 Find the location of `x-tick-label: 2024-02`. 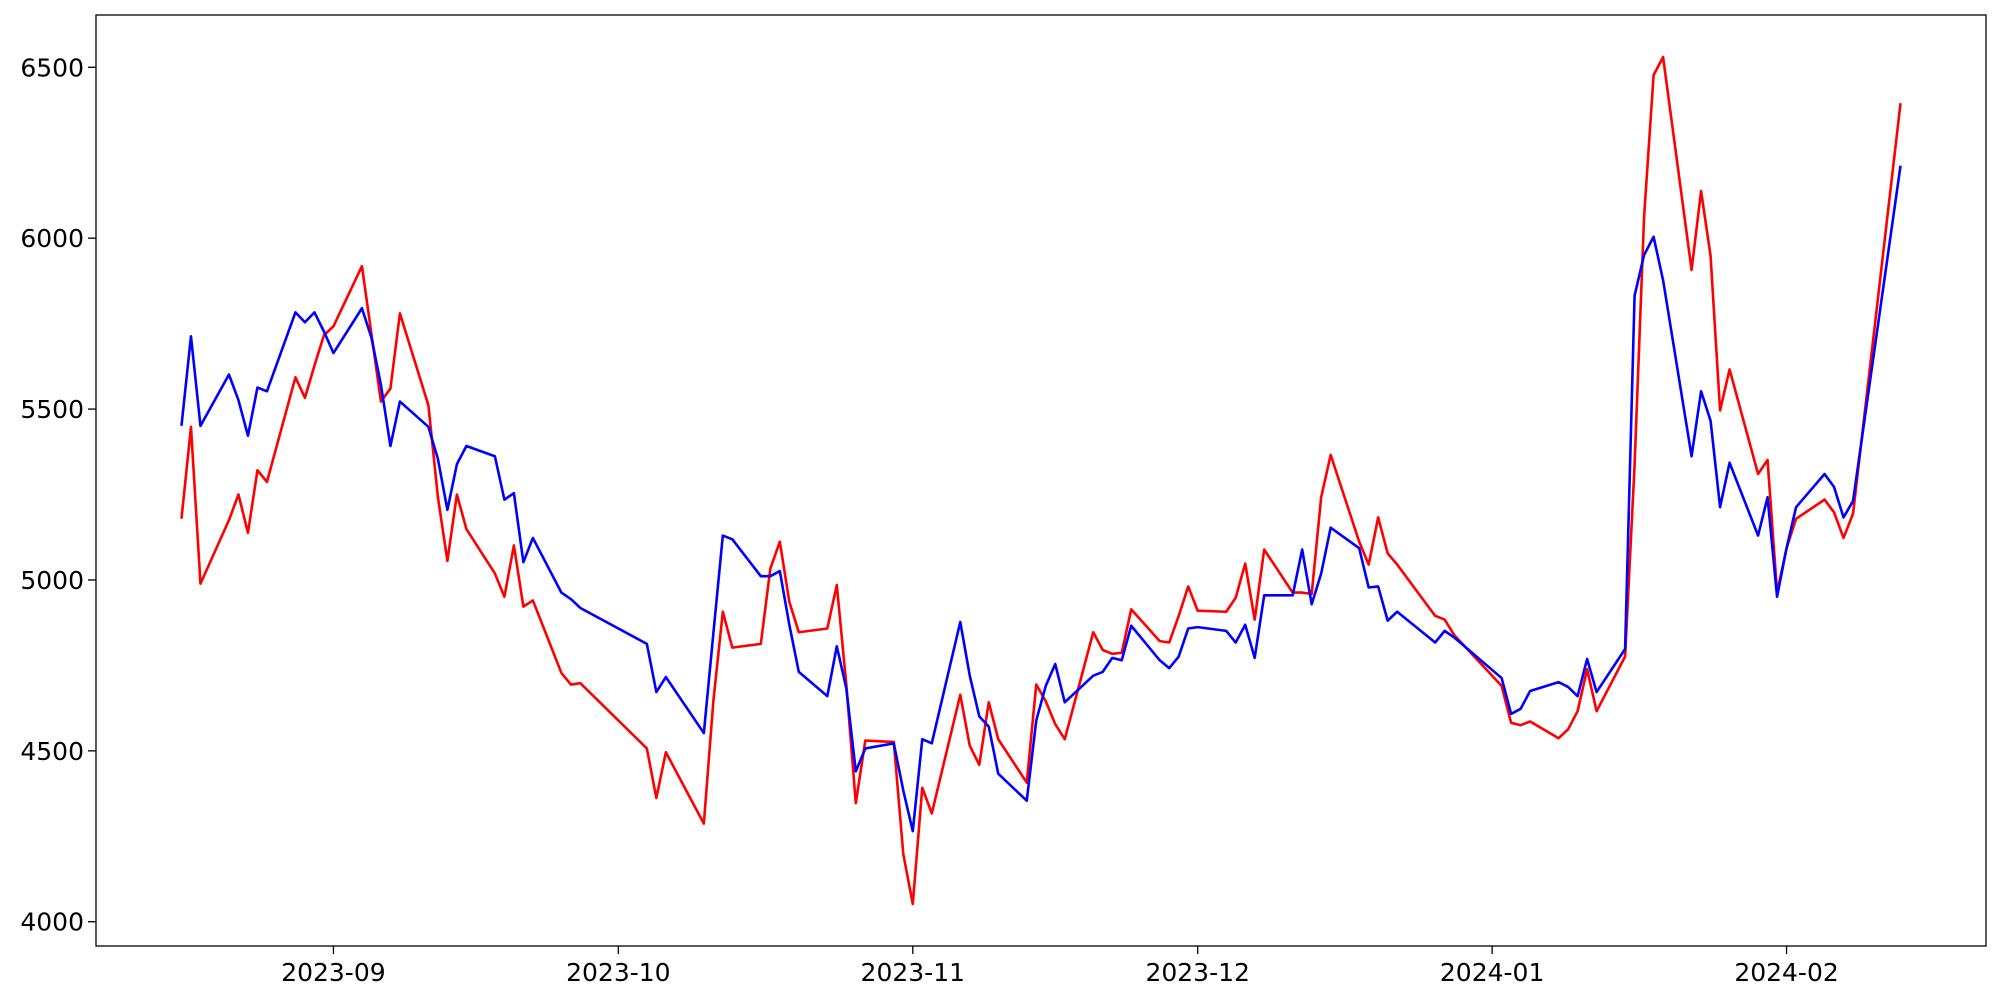

x-tick-label: 2024-02 is located at coordinates (1786, 972).